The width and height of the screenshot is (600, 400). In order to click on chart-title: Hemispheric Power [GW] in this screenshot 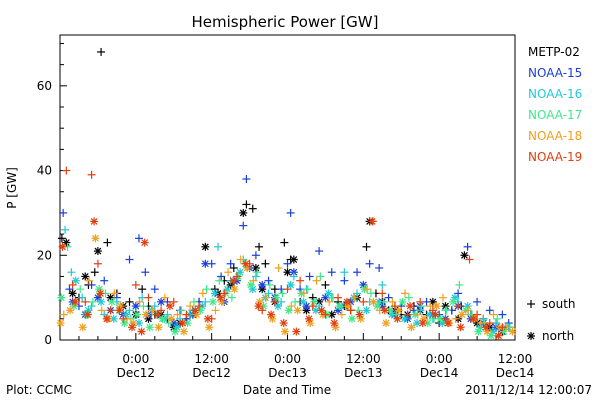, I will do `click(285, 22)`.